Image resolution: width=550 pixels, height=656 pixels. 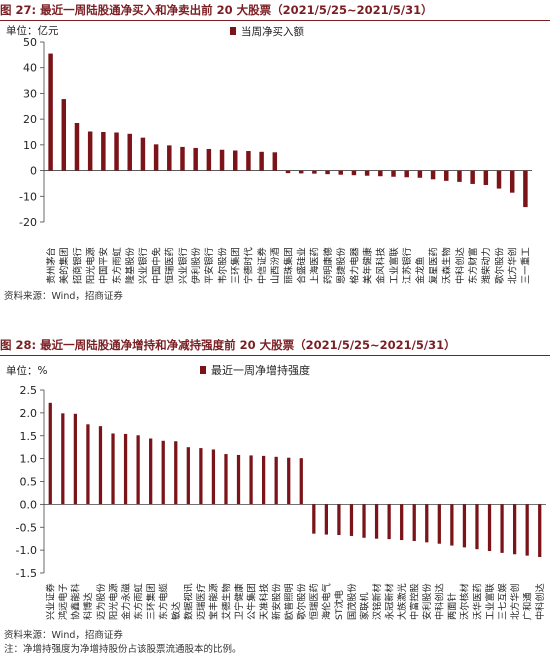 What do you see at coordinates (30, 93) in the screenshot?
I see `chart0-y-tick-label: 30` at bounding box center [30, 93].